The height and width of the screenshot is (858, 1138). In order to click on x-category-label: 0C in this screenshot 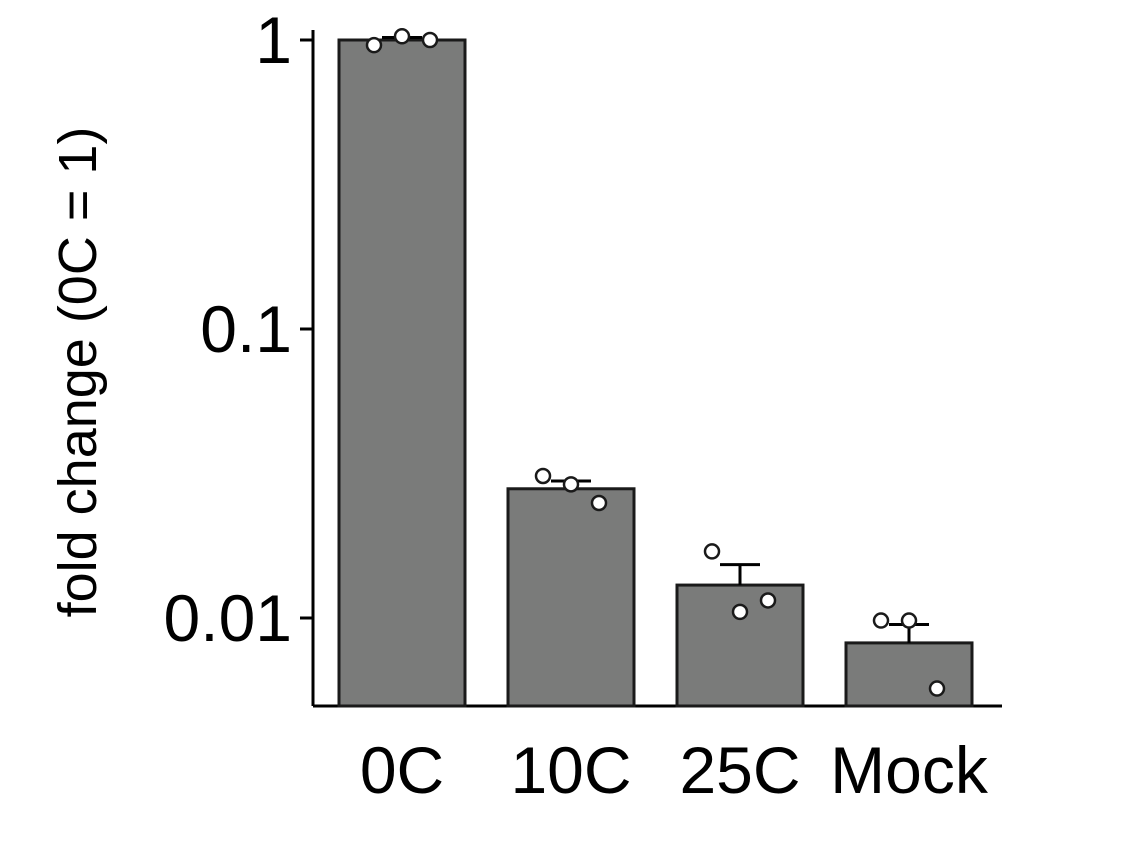, I will do `click(402, 770)`.